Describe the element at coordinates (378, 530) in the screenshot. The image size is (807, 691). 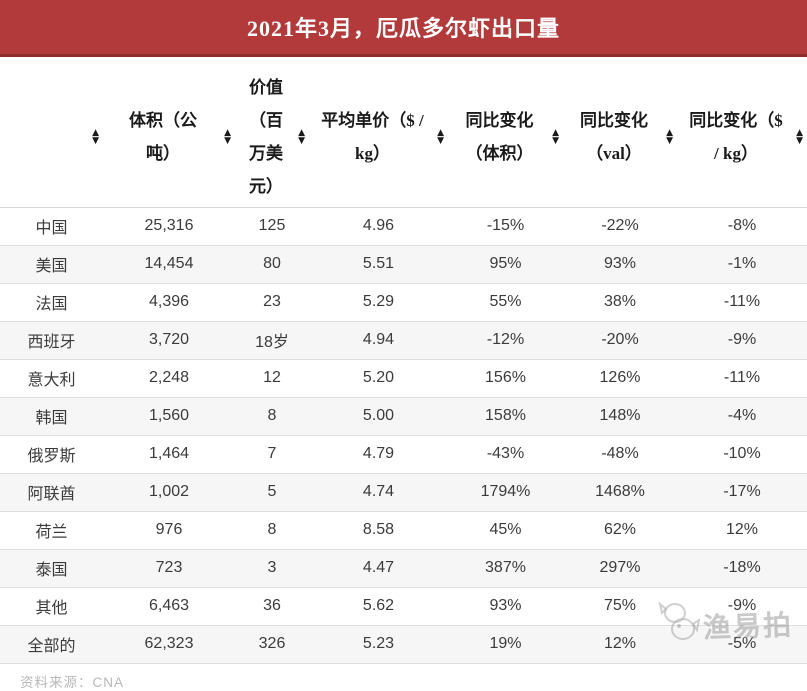
I see `value-cell: 8.58` at that location.